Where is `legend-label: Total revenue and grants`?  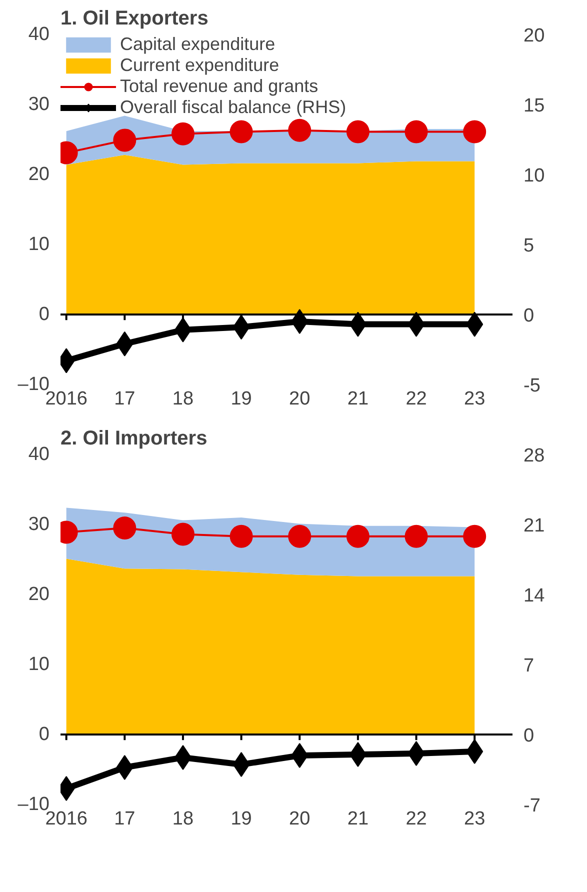 legend-label: Total revenue and grants is located at coordinates (219, 86).